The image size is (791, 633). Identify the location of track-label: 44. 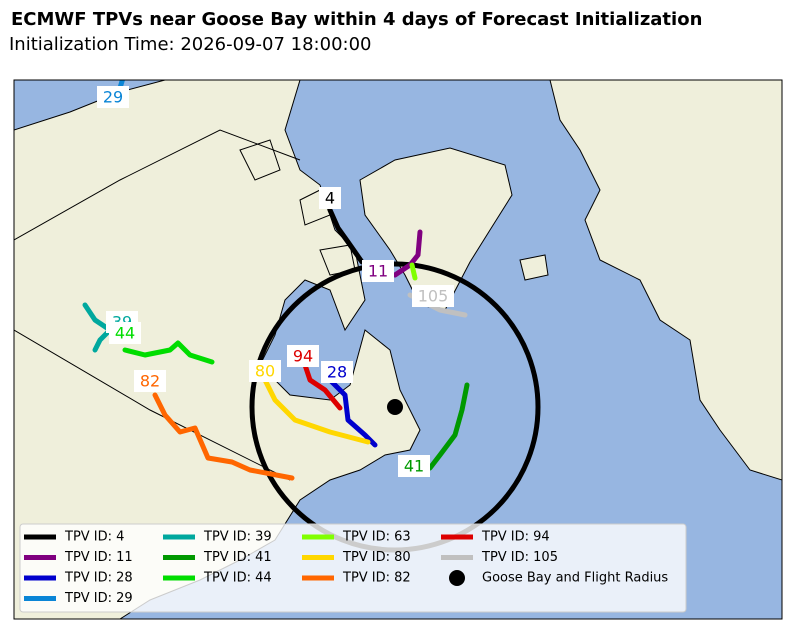
(125, 333).